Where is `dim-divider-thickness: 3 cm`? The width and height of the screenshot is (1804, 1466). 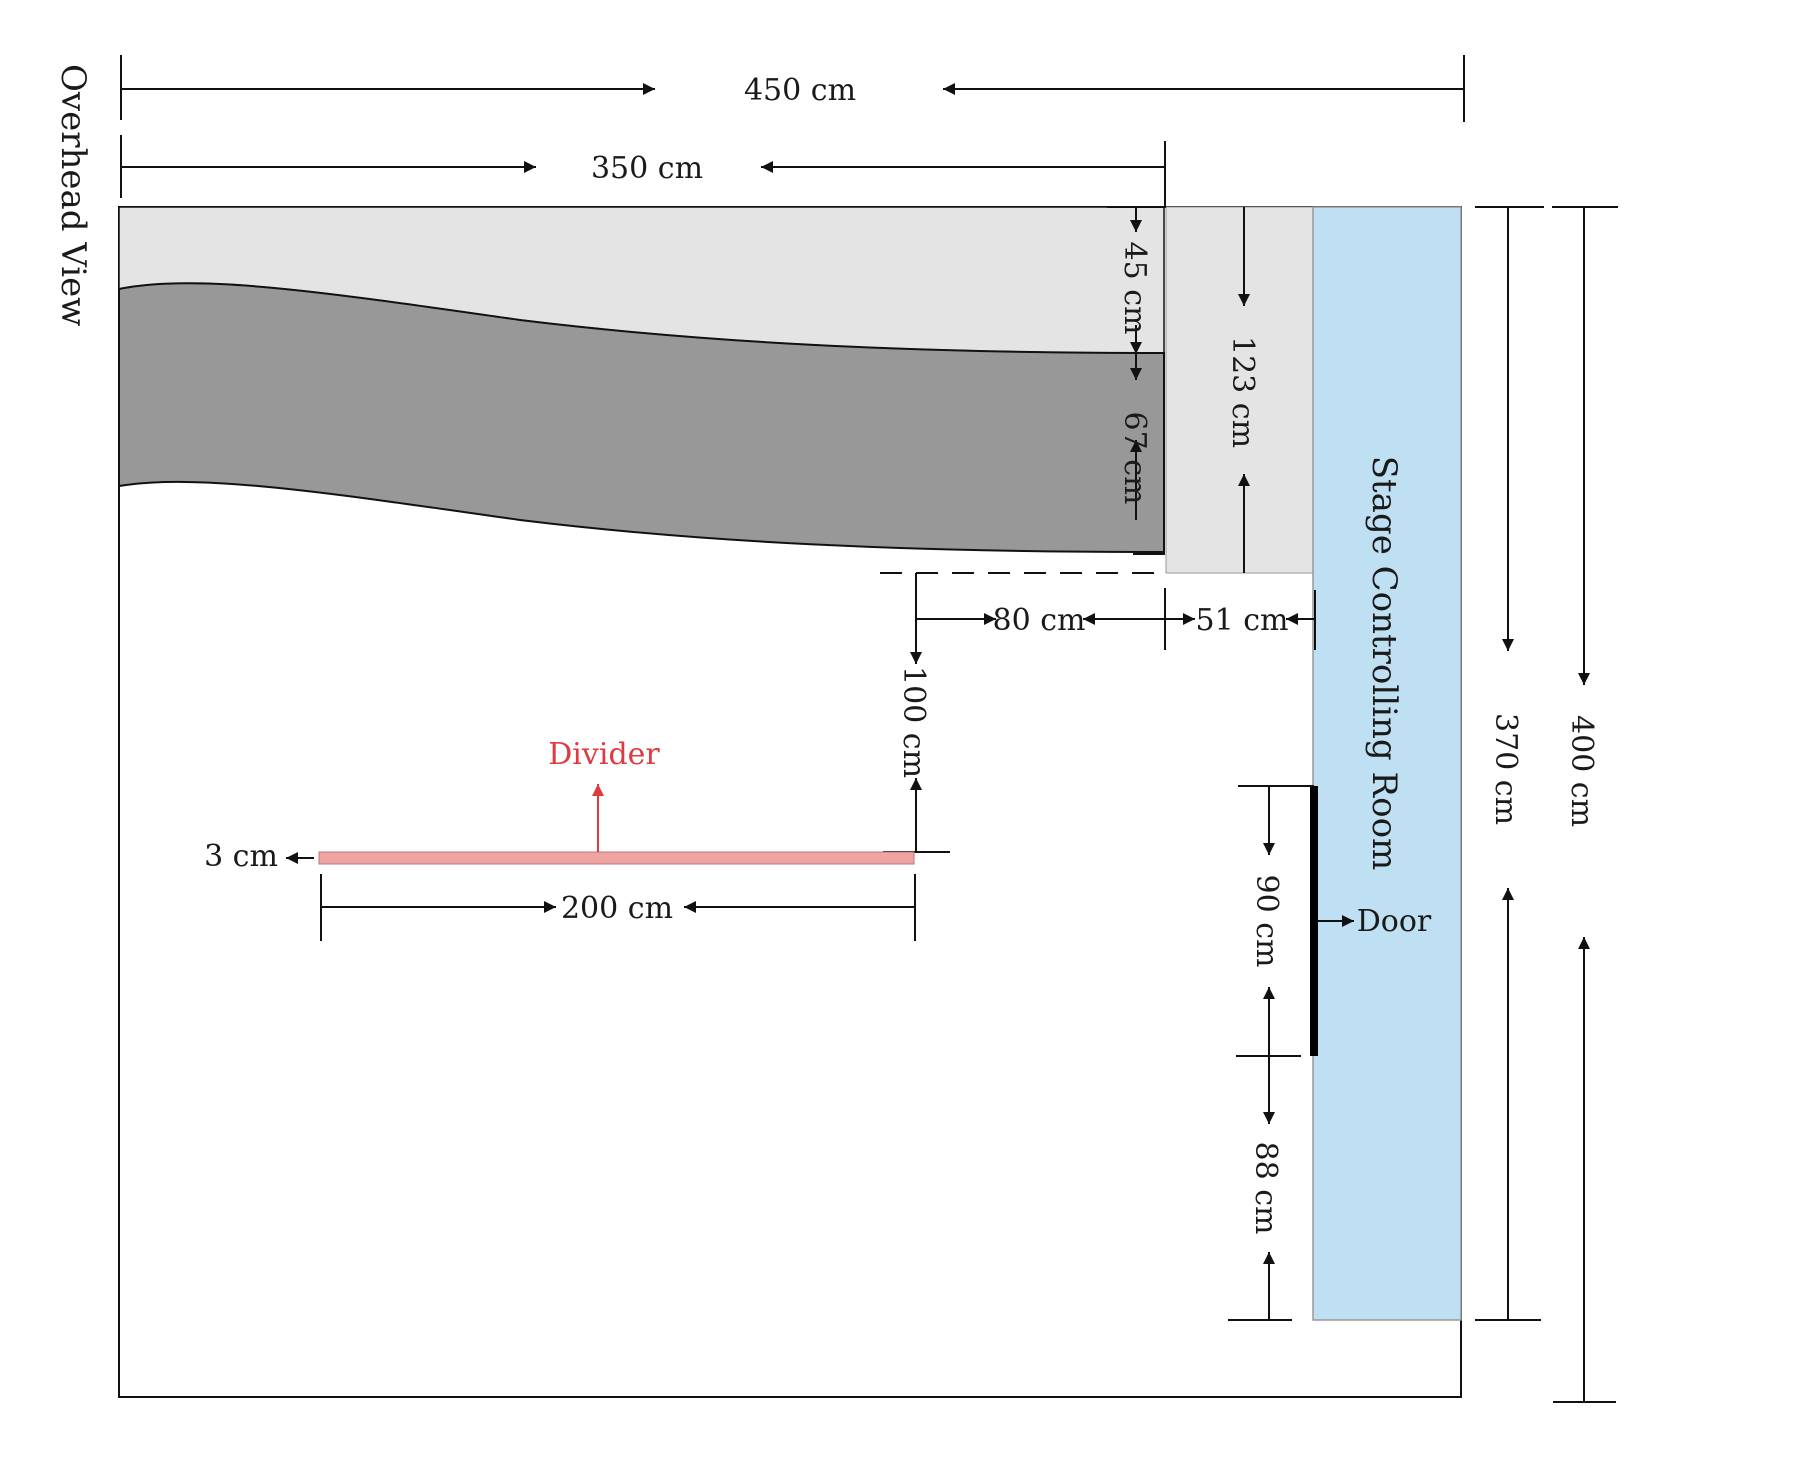
dim-divider-thickness: 3 cm is located at coordinates (241, 856).